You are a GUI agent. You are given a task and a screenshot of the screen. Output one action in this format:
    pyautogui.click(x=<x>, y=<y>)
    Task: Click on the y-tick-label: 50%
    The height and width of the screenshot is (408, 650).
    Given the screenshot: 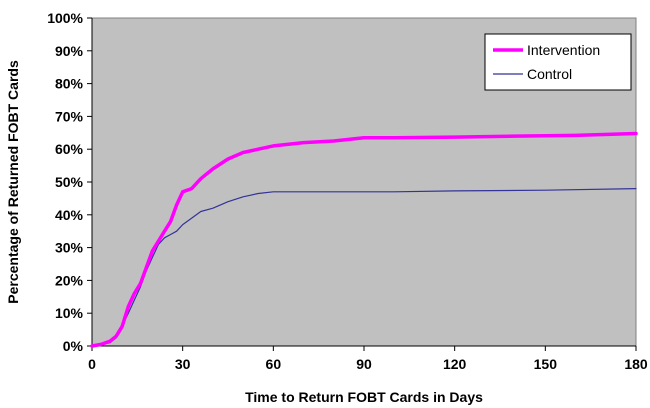 What is the action you would take?
    pyautogui.click(x=69, y=182)
    